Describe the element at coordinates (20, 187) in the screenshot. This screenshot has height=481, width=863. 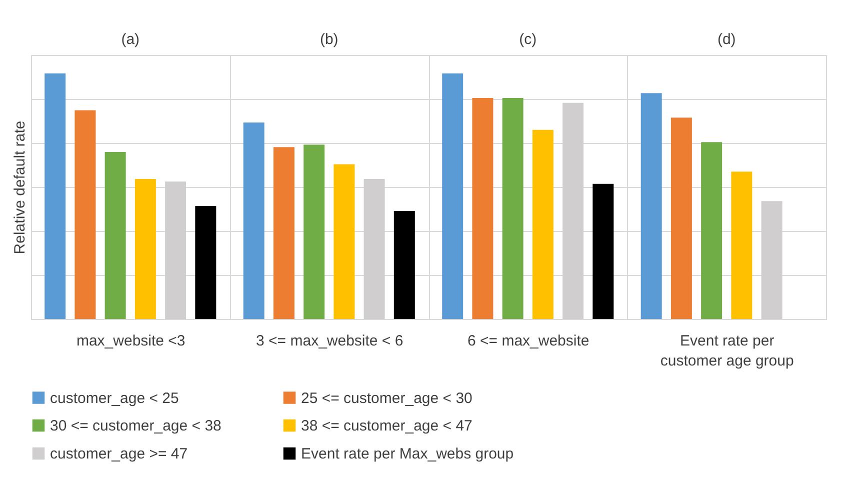
I see `y-axis-title: Relative default rate` at that location.